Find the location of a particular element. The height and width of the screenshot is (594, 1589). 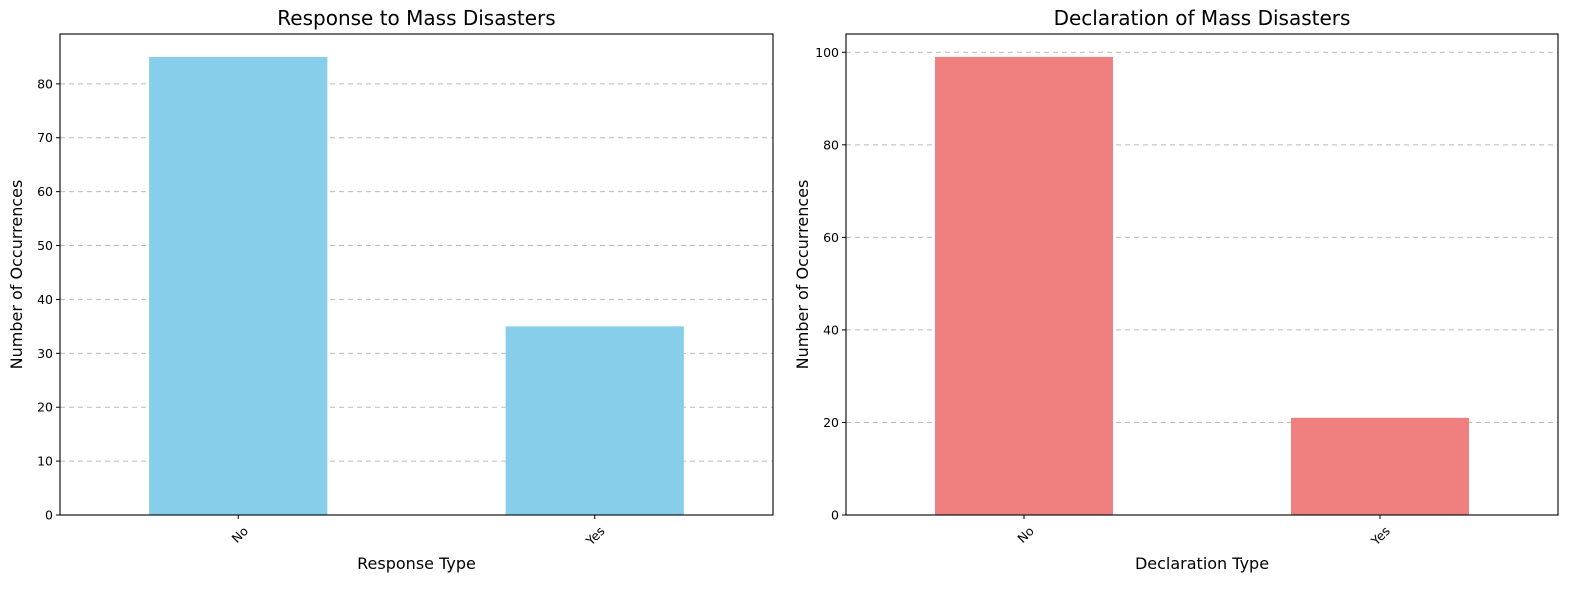

y-tick-label: 70 is located at coordinates (45, 137).